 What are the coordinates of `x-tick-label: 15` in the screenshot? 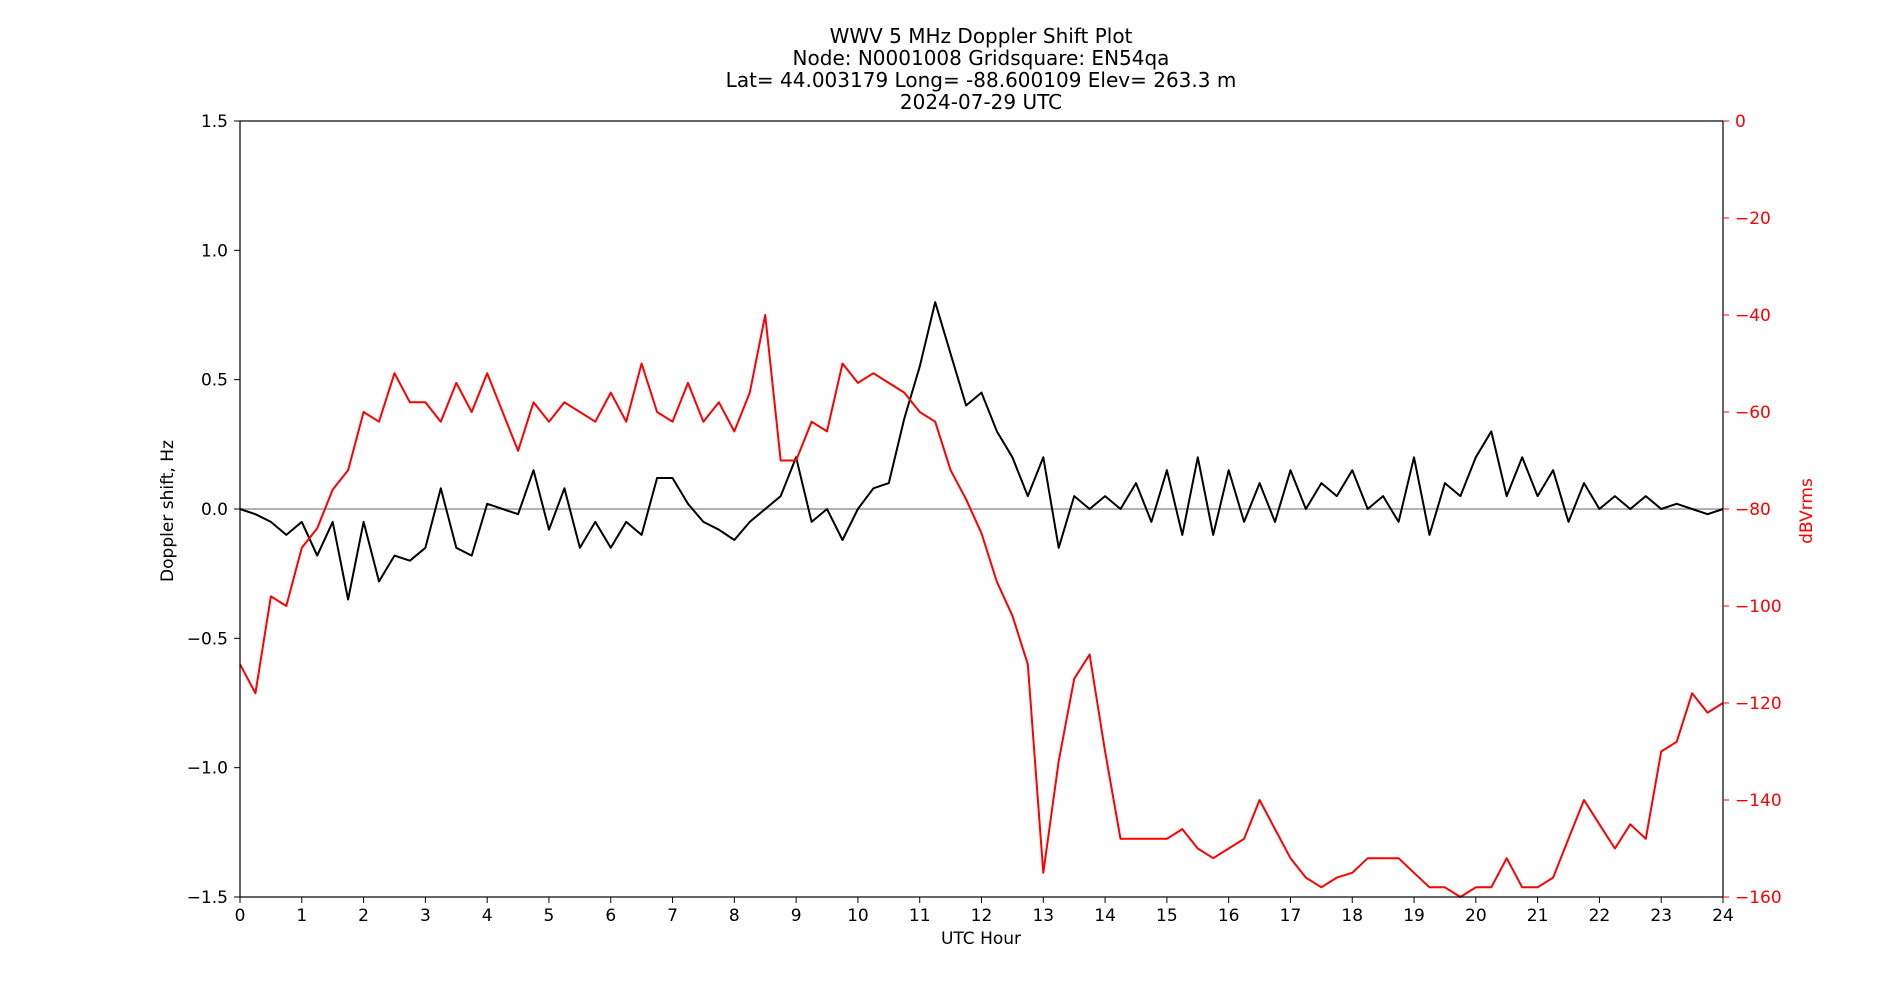 It's located at (1167, 916).